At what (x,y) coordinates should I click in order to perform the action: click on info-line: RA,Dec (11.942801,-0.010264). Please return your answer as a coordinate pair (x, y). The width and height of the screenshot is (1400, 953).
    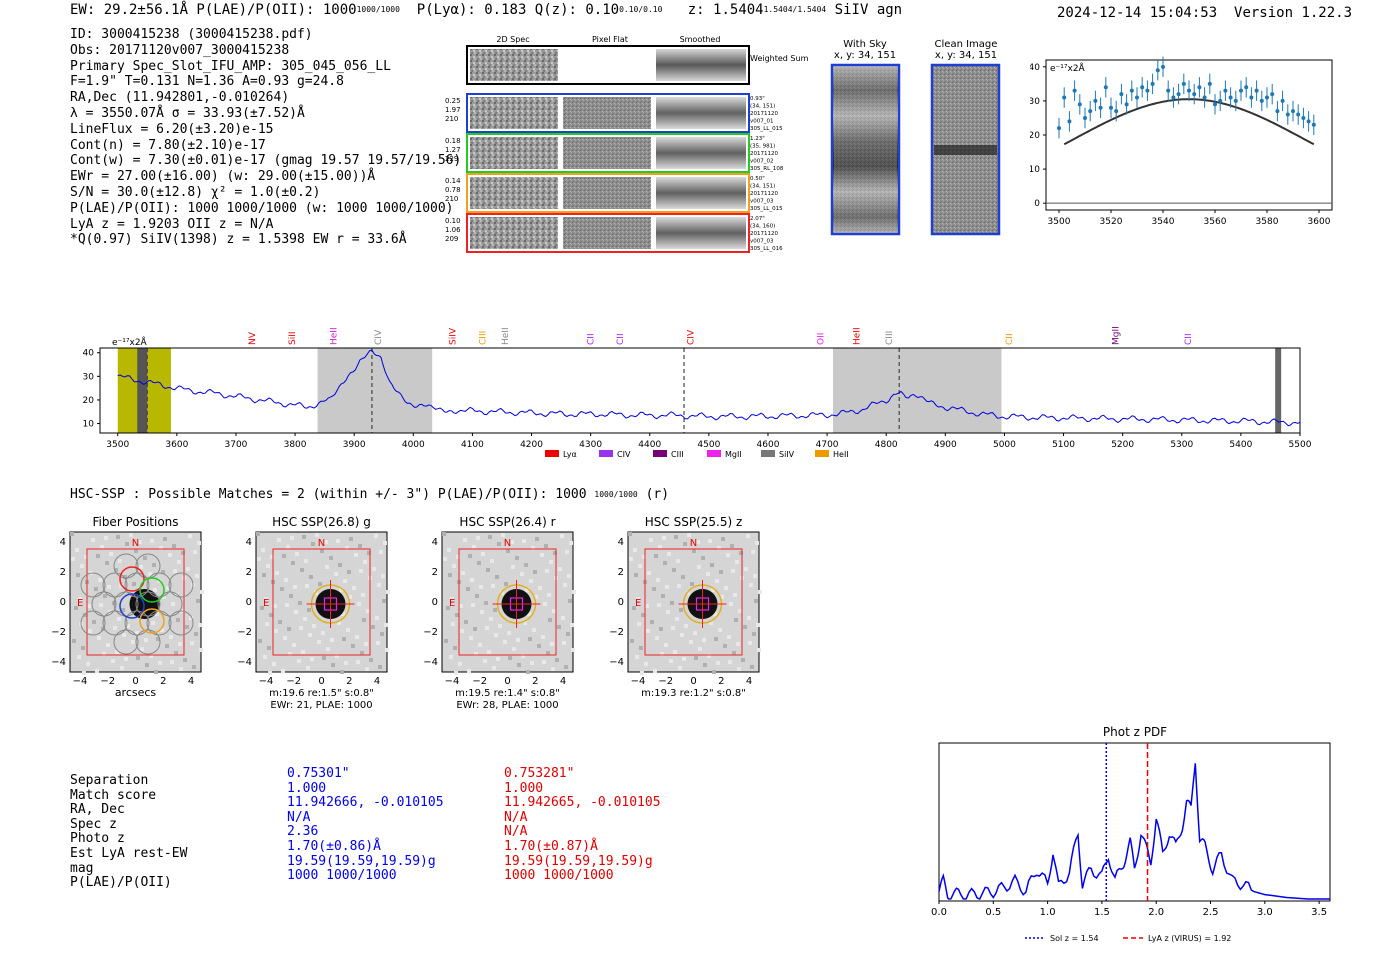
    Looking at the image, I should click on (180, 98).